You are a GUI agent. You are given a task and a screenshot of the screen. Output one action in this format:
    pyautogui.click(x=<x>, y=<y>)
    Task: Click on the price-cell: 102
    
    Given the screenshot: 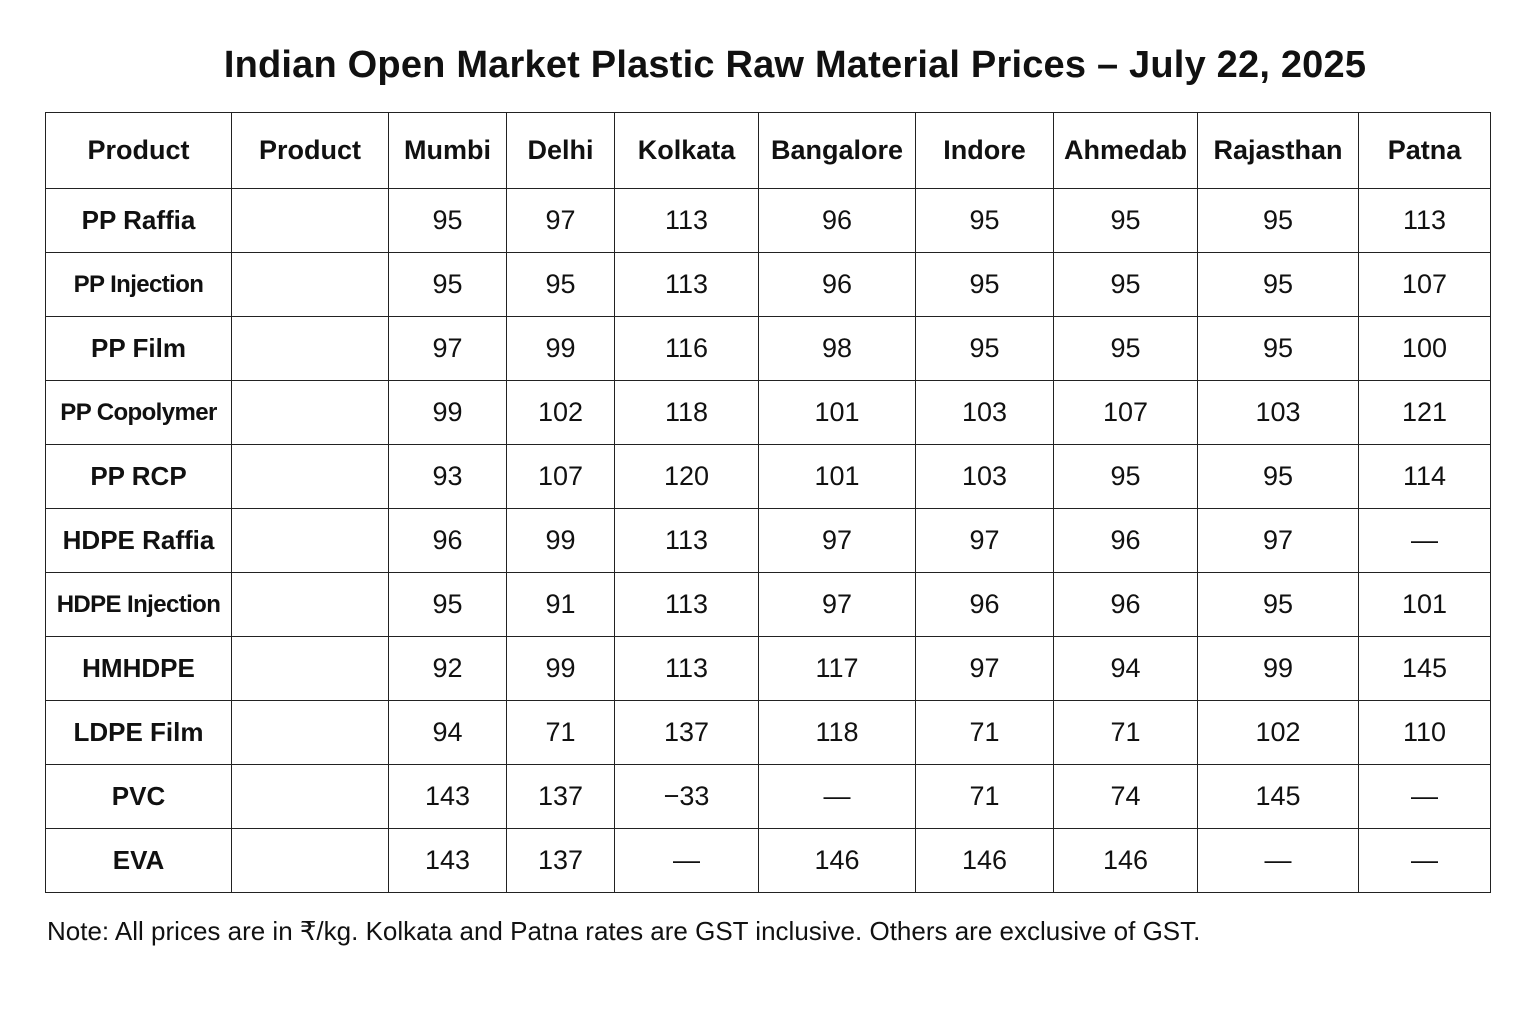 What is the action you would take?
    pyautogui.click(x=560, y=412)
    